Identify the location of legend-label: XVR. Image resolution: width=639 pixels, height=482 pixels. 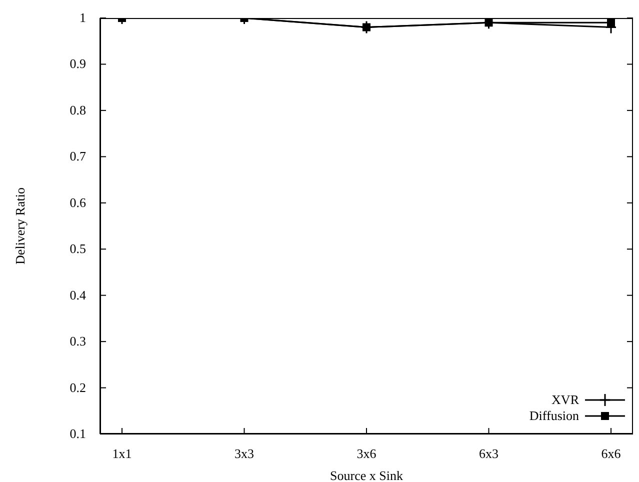
(565, 400).